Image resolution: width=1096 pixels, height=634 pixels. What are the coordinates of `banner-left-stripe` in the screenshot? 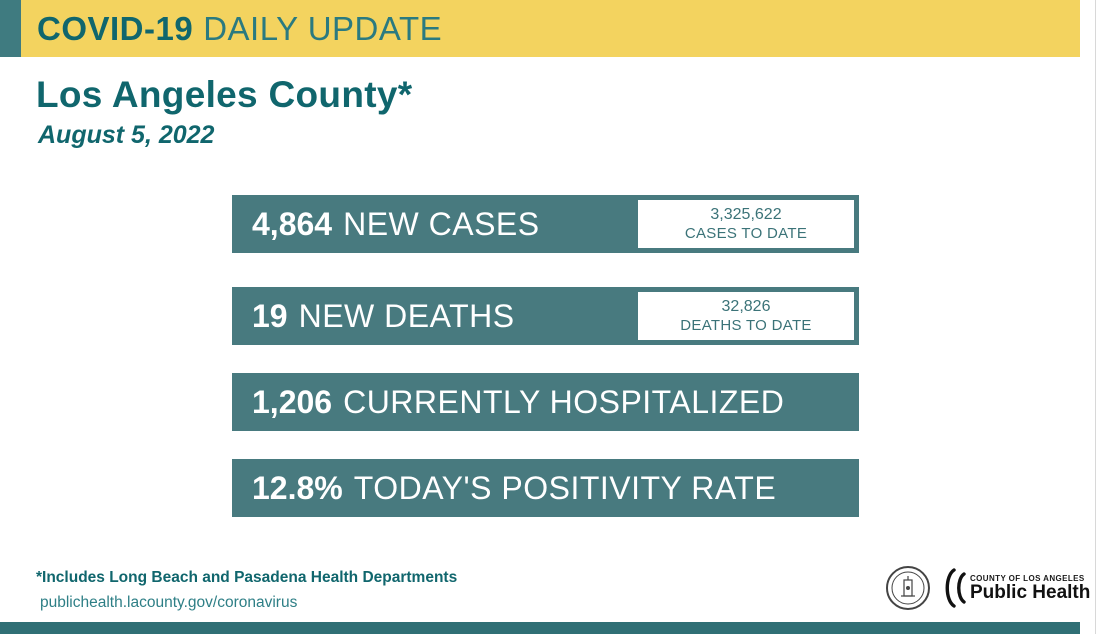 It's located at (10, 28).